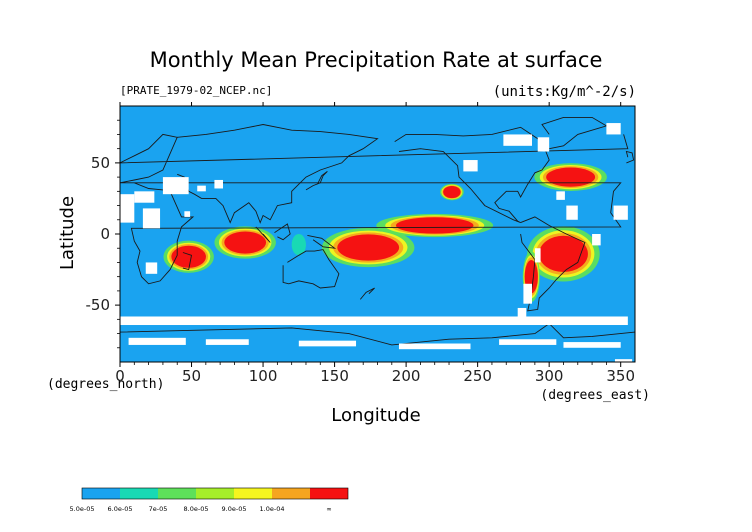 Image resolution: width=752 pixels, height=532 pixels. I want to click on colorbar-label: 5.0e-05, so click(82, 509).